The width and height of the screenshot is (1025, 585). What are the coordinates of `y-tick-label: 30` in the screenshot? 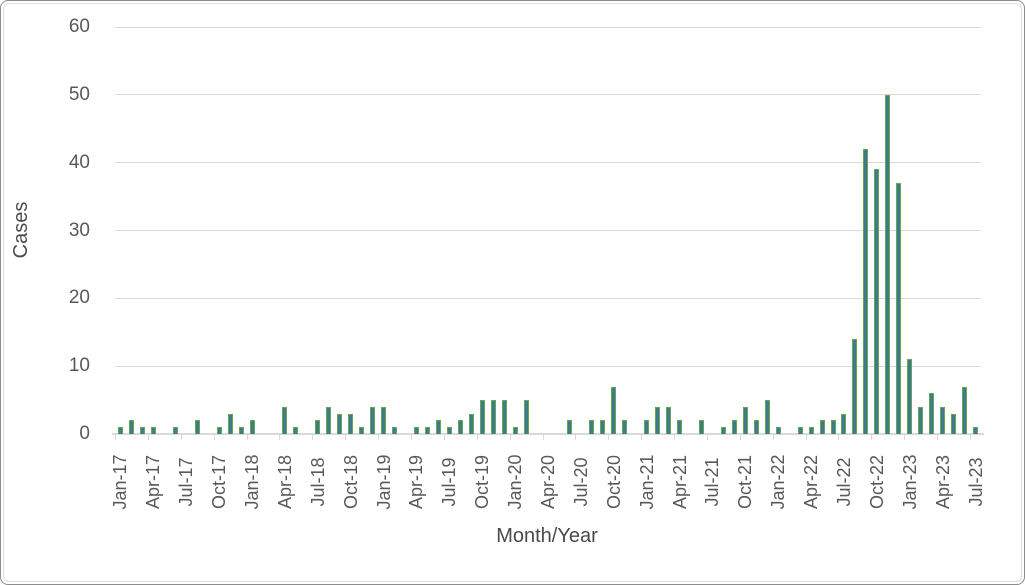 It's located at (79, 230).